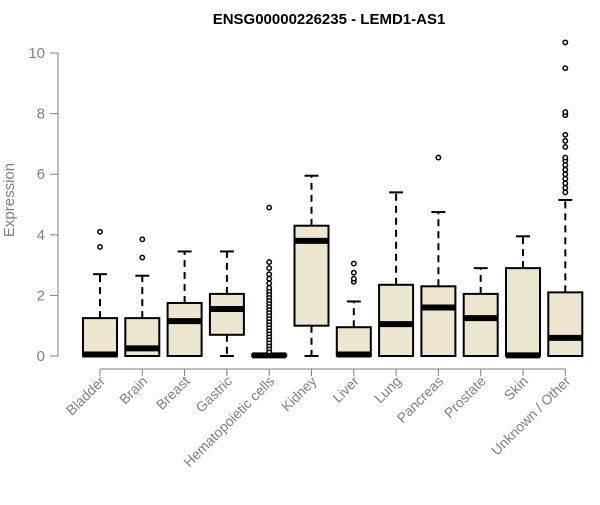 This screenshot has width=600, height=505. Describe the element at coordinates (299, 394) in the screenshot. I see `x-tick-label: Kidney` at that location.